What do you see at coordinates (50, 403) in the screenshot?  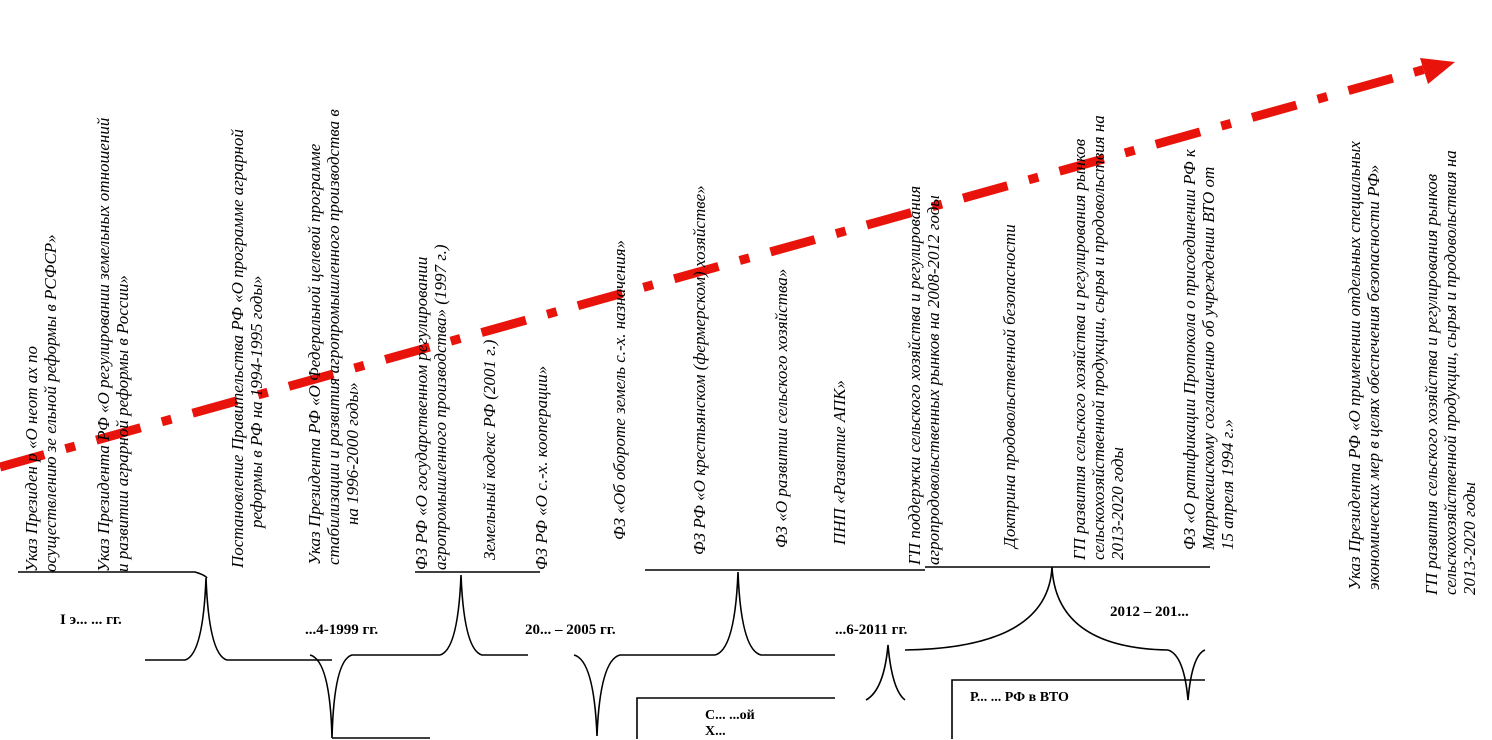 I see `doc-1-line-2: осуществлению зе ельной реформы в РСФСР»` at bounding box center [50, 403].